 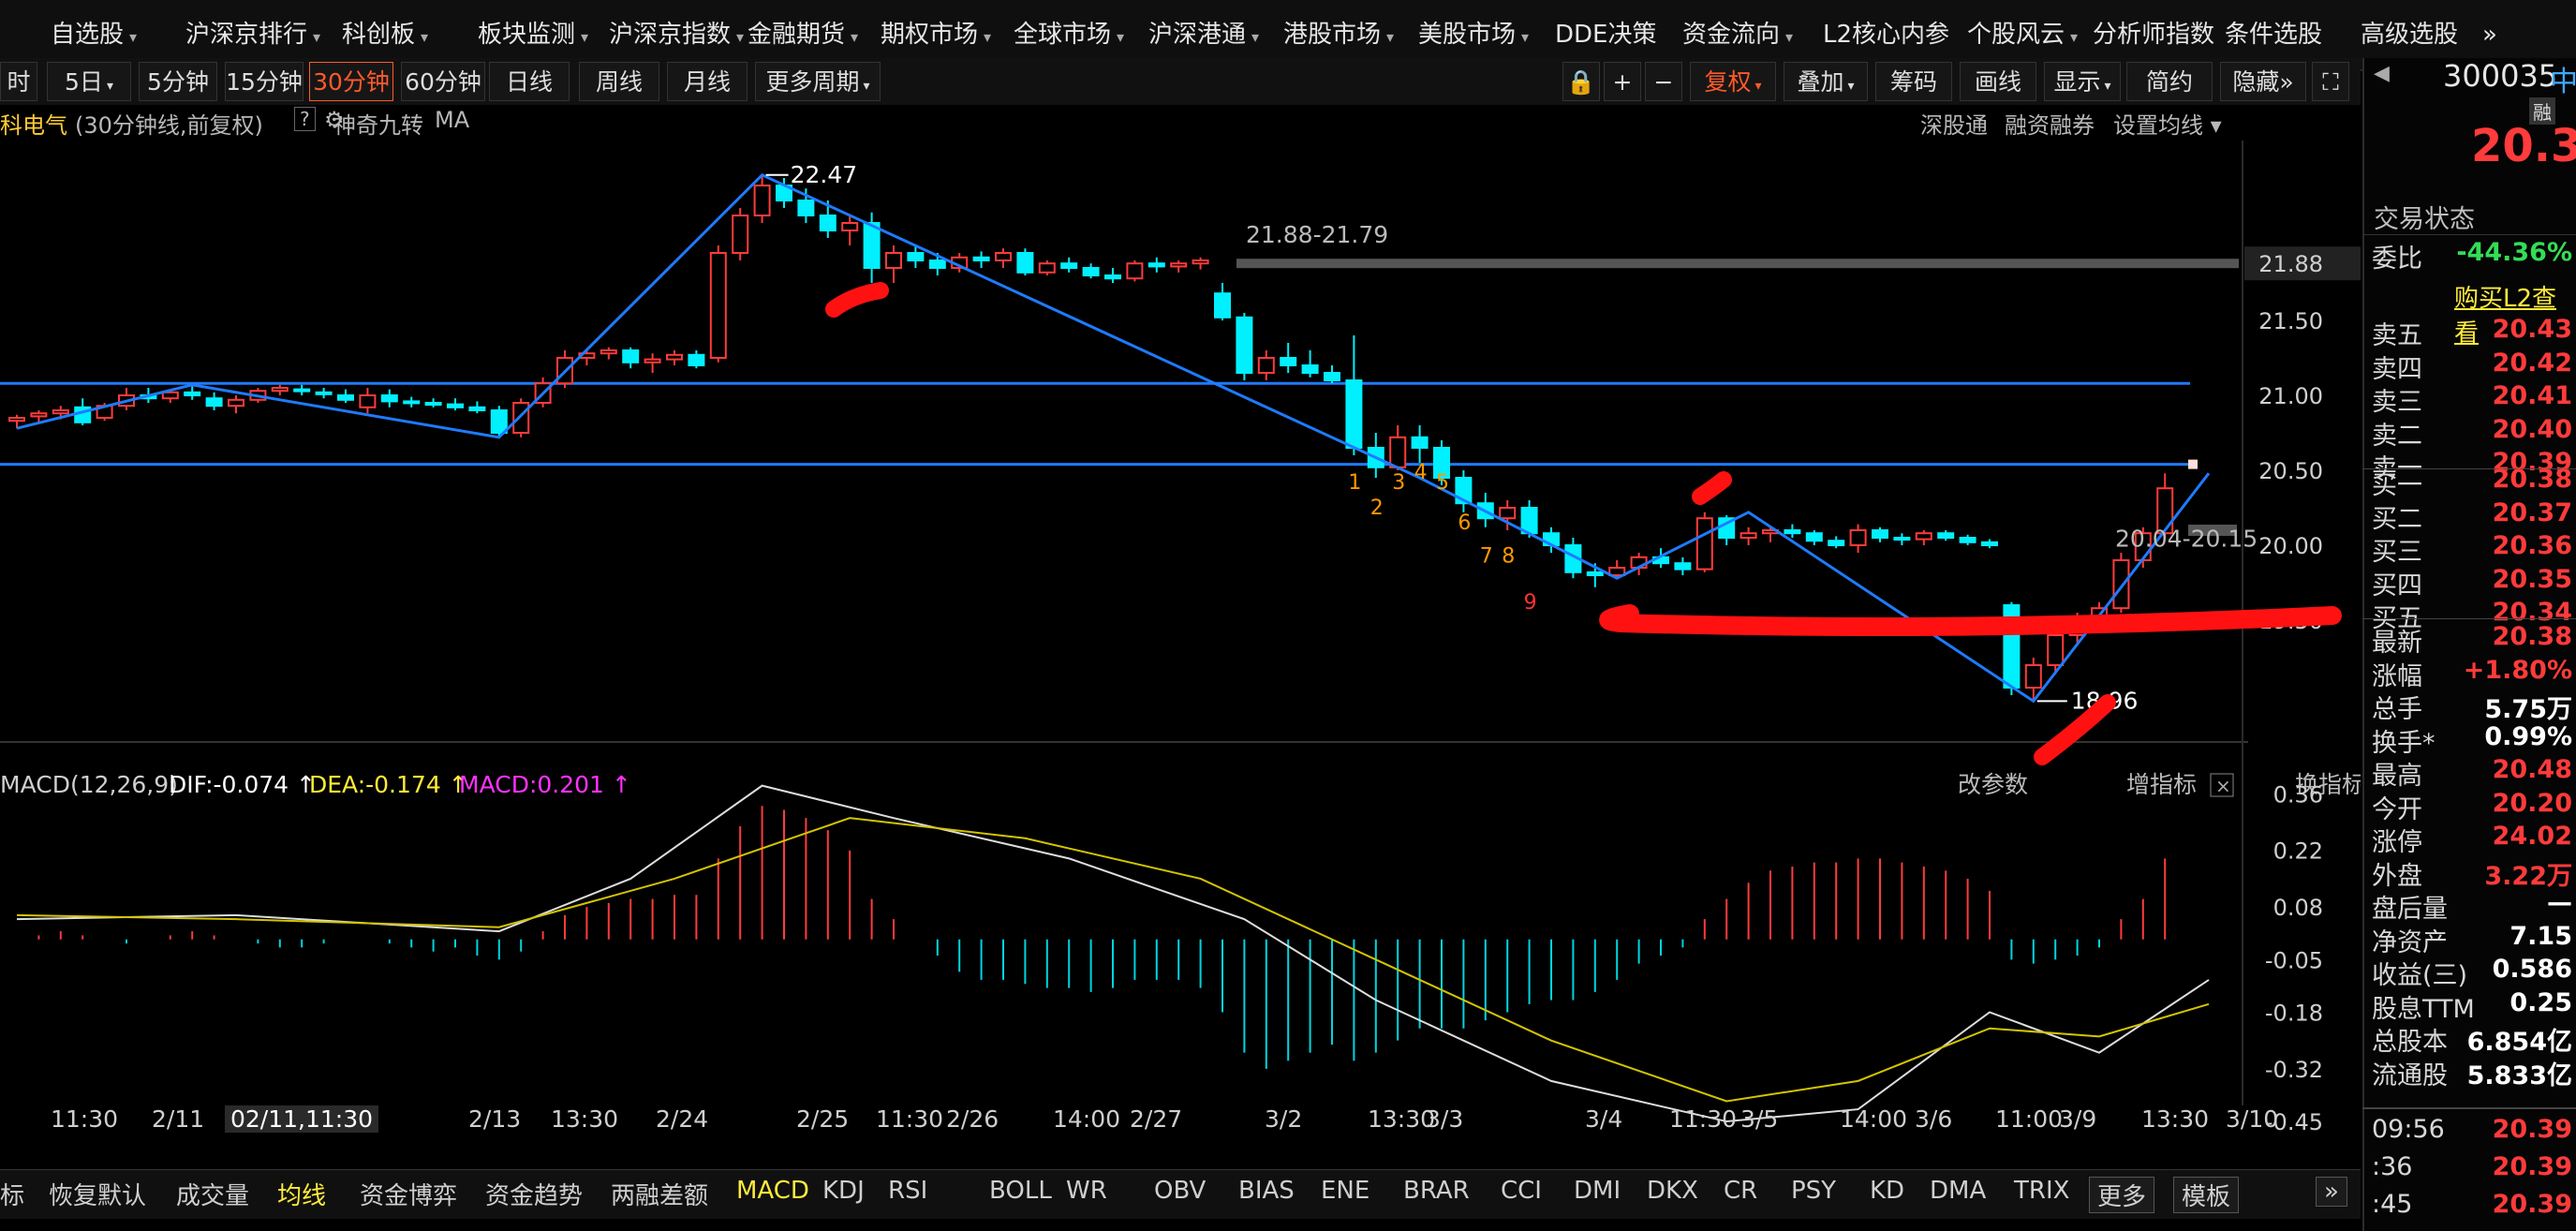 I want to click on margin-trading-link: 融资融券, so click(x=2050, y=125).